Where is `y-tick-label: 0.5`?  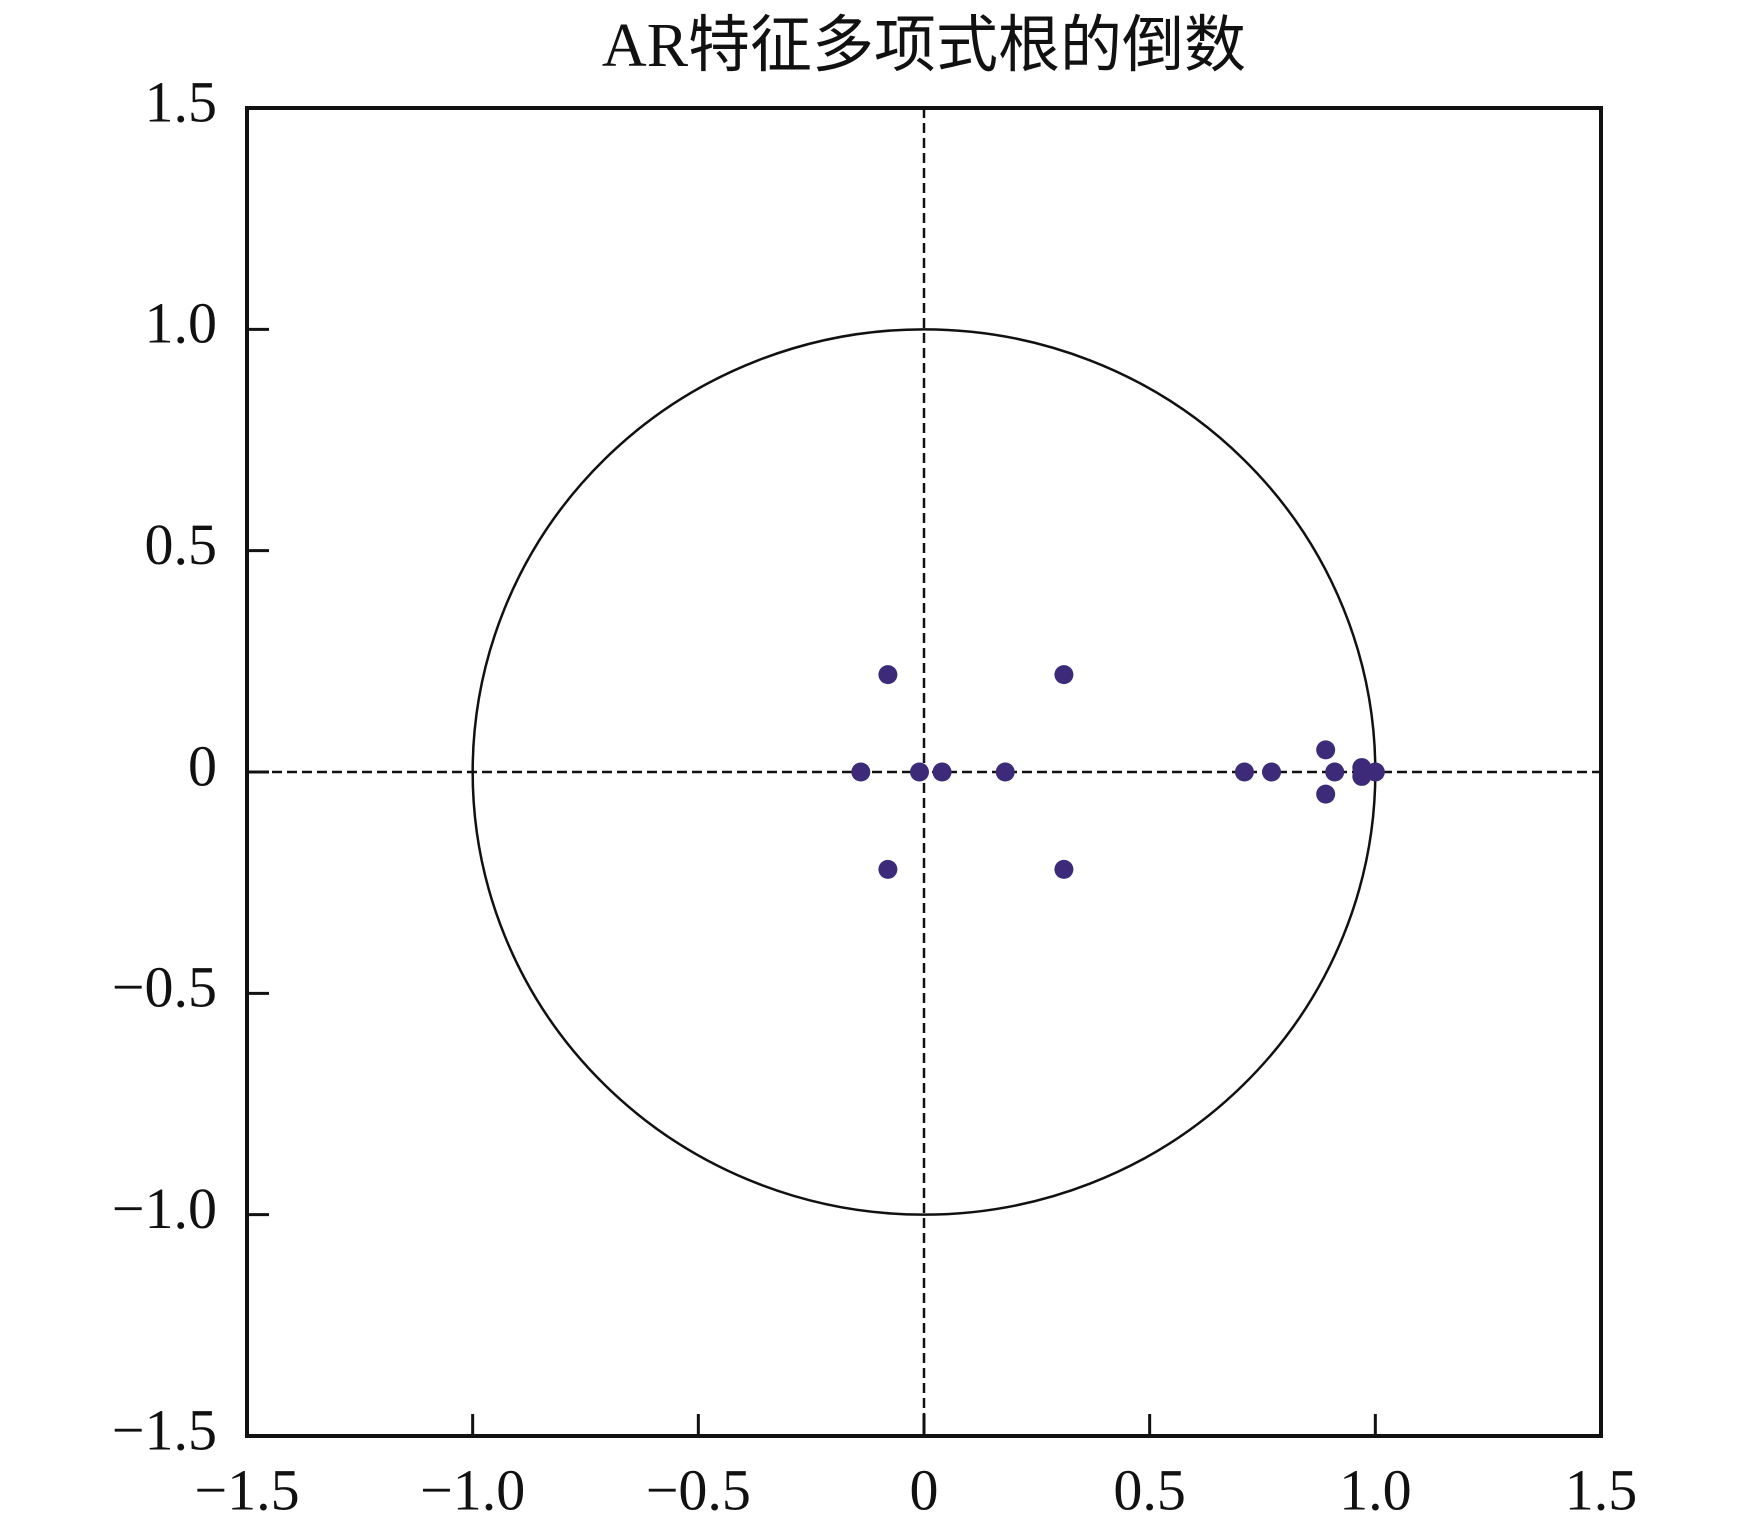 y-tick-label: 0.5 is located at coordinates (181, 544).